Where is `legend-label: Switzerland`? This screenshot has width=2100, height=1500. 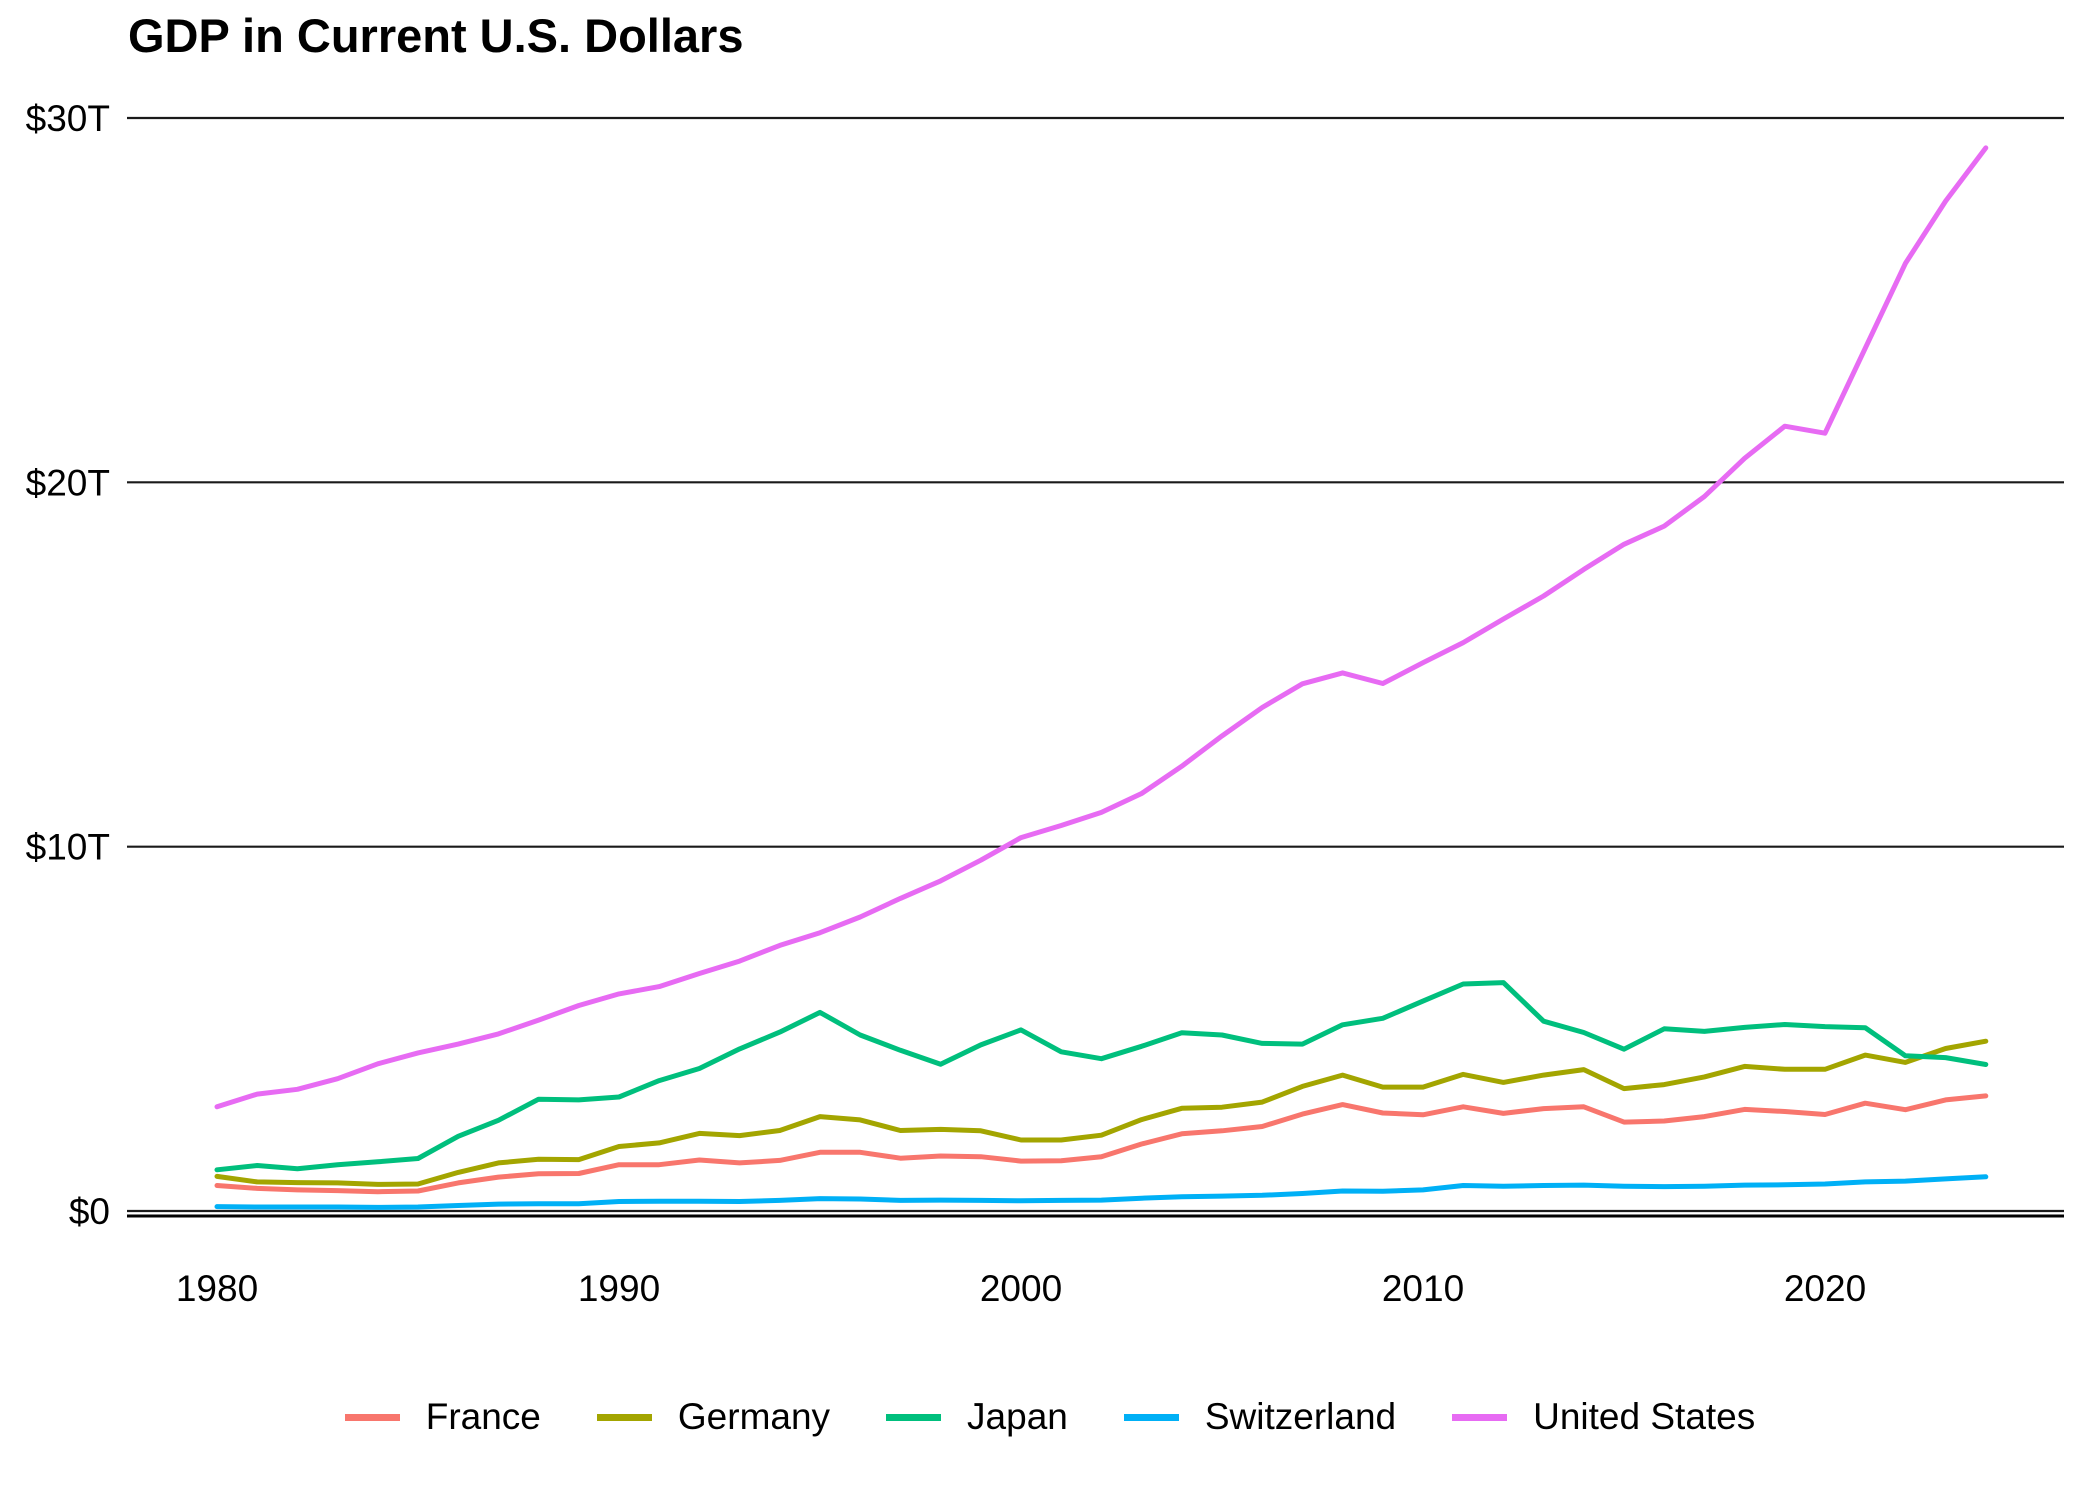 legend-label: Switzerland is located at coordinates (1300, 1416).